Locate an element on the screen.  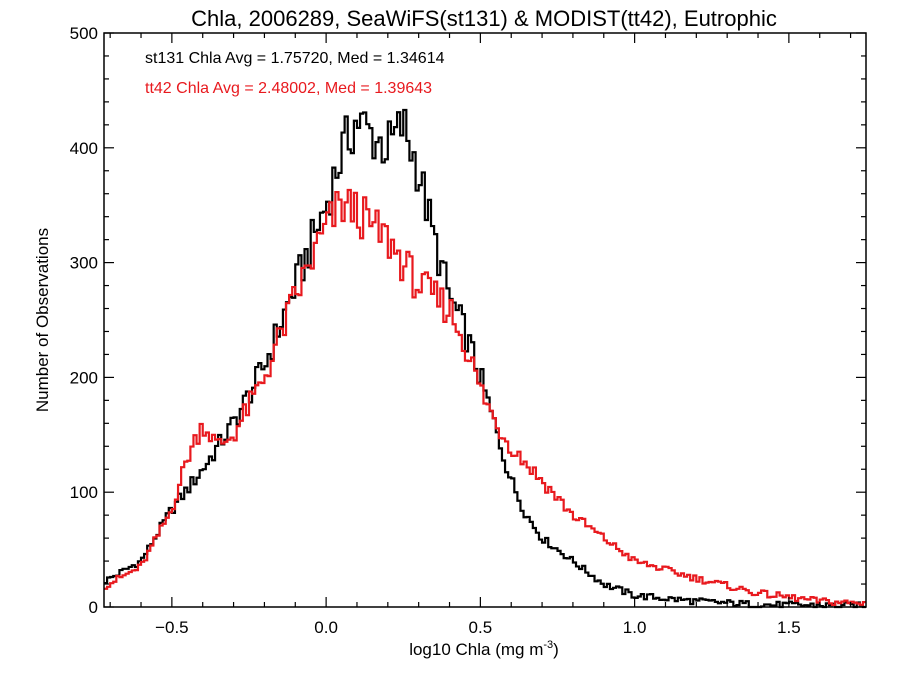
x-axis-title: log10 Chla (mg m-3) is located at coordinates (484, 649).